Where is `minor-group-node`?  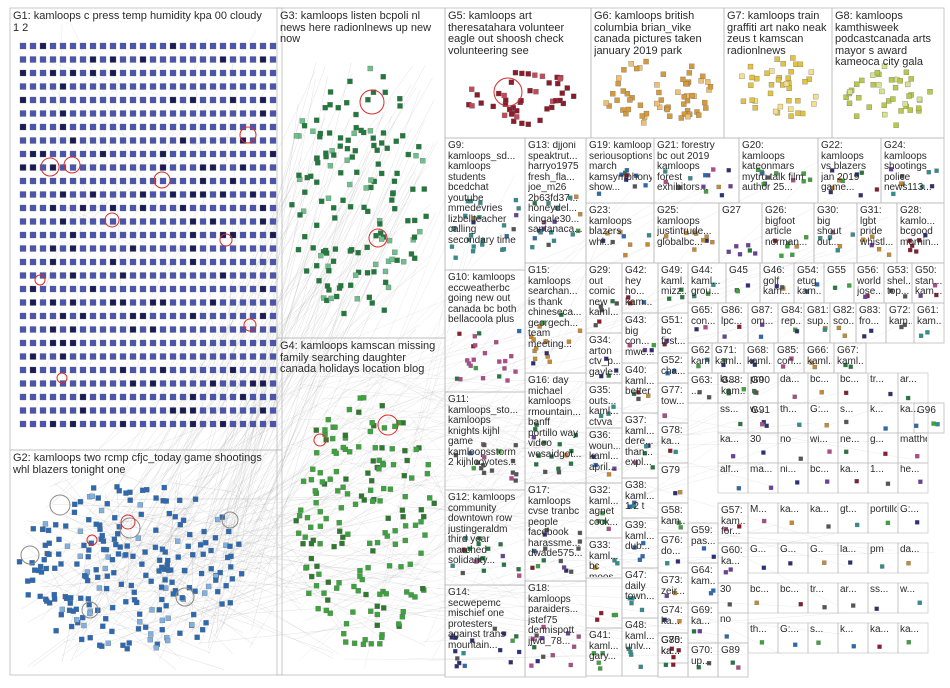 minor-group-node is located at coordinates (846, 422).